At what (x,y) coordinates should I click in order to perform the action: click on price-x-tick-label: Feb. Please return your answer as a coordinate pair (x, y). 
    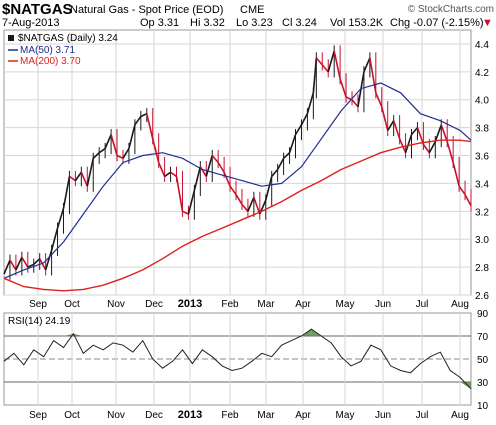
    Looking at the image, I should click on (230, 304).